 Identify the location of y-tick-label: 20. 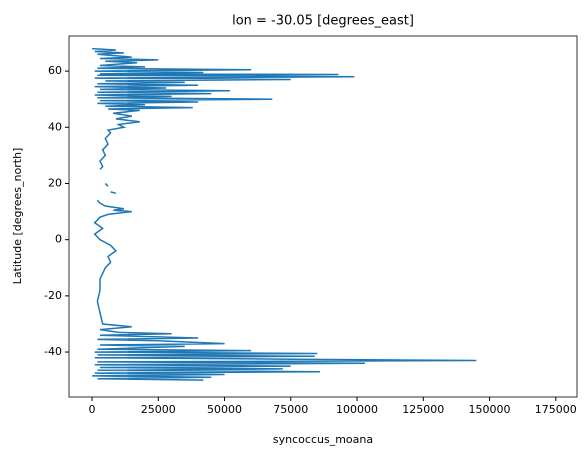
(55, 182).